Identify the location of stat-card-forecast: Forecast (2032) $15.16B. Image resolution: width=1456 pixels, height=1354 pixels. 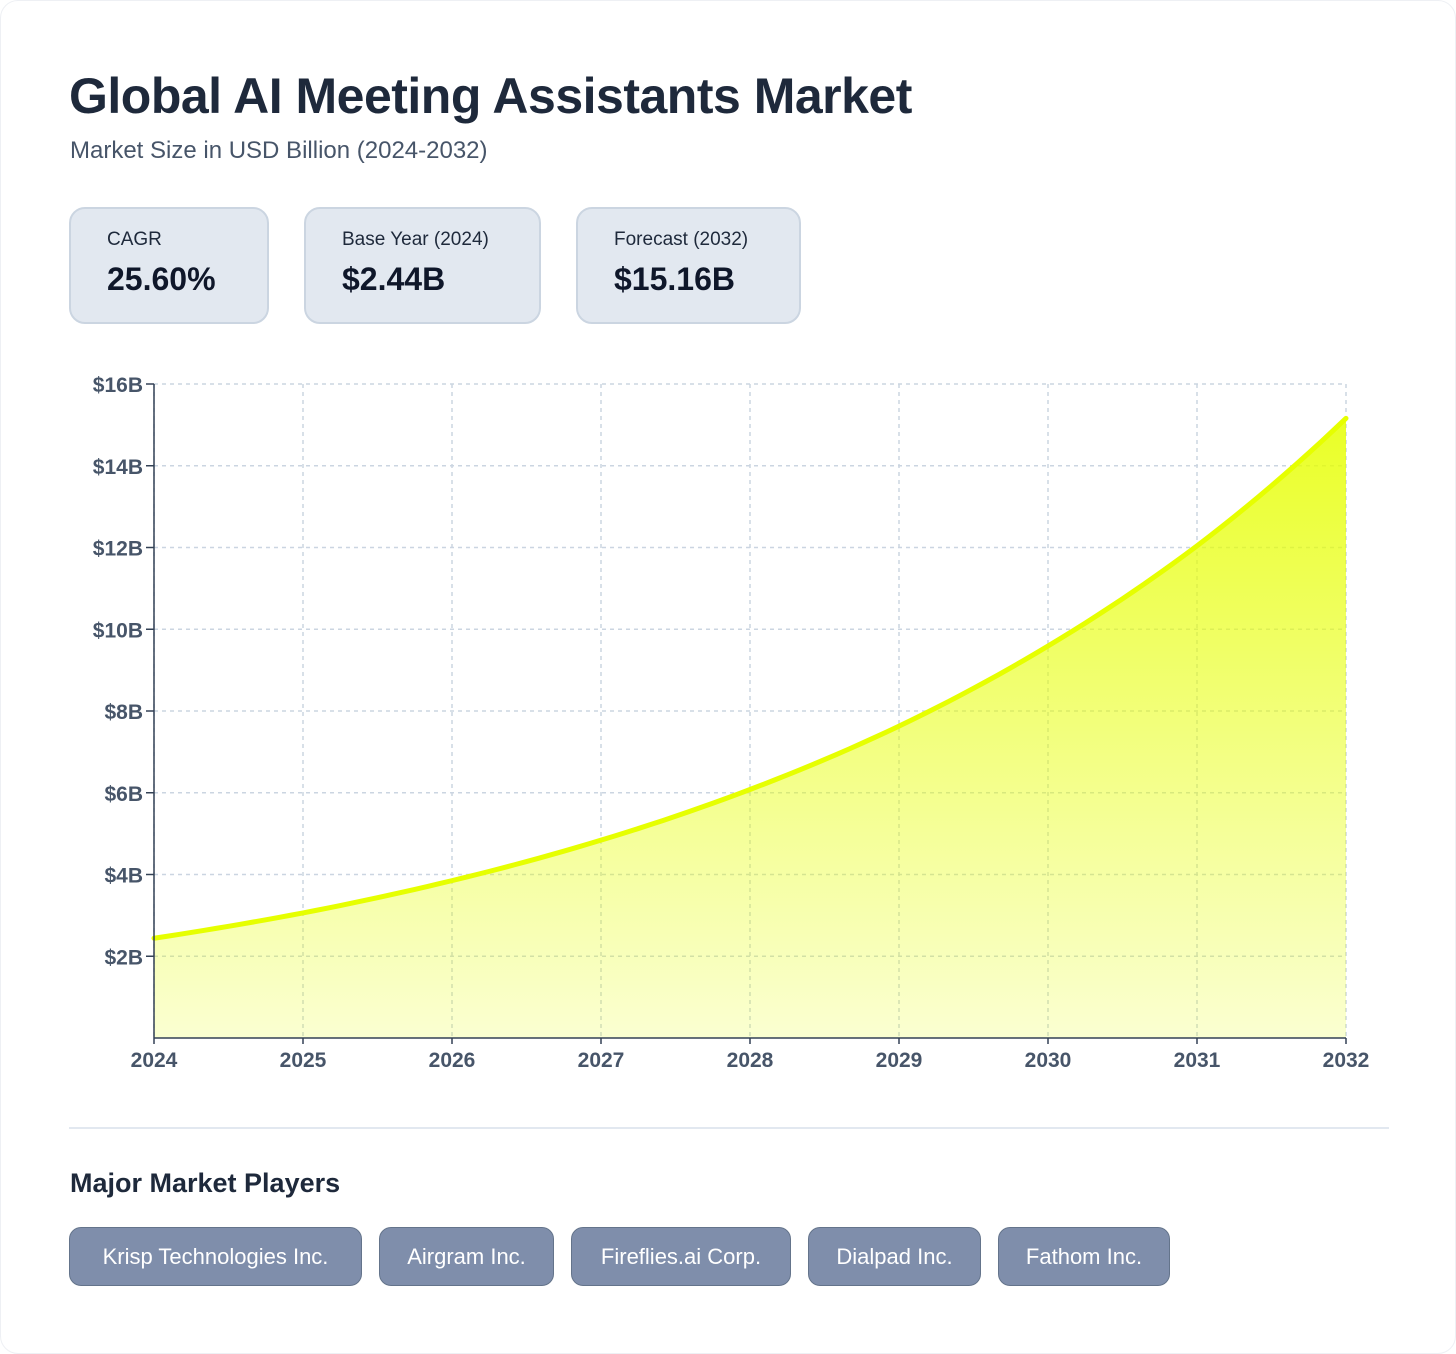
(688, 265).